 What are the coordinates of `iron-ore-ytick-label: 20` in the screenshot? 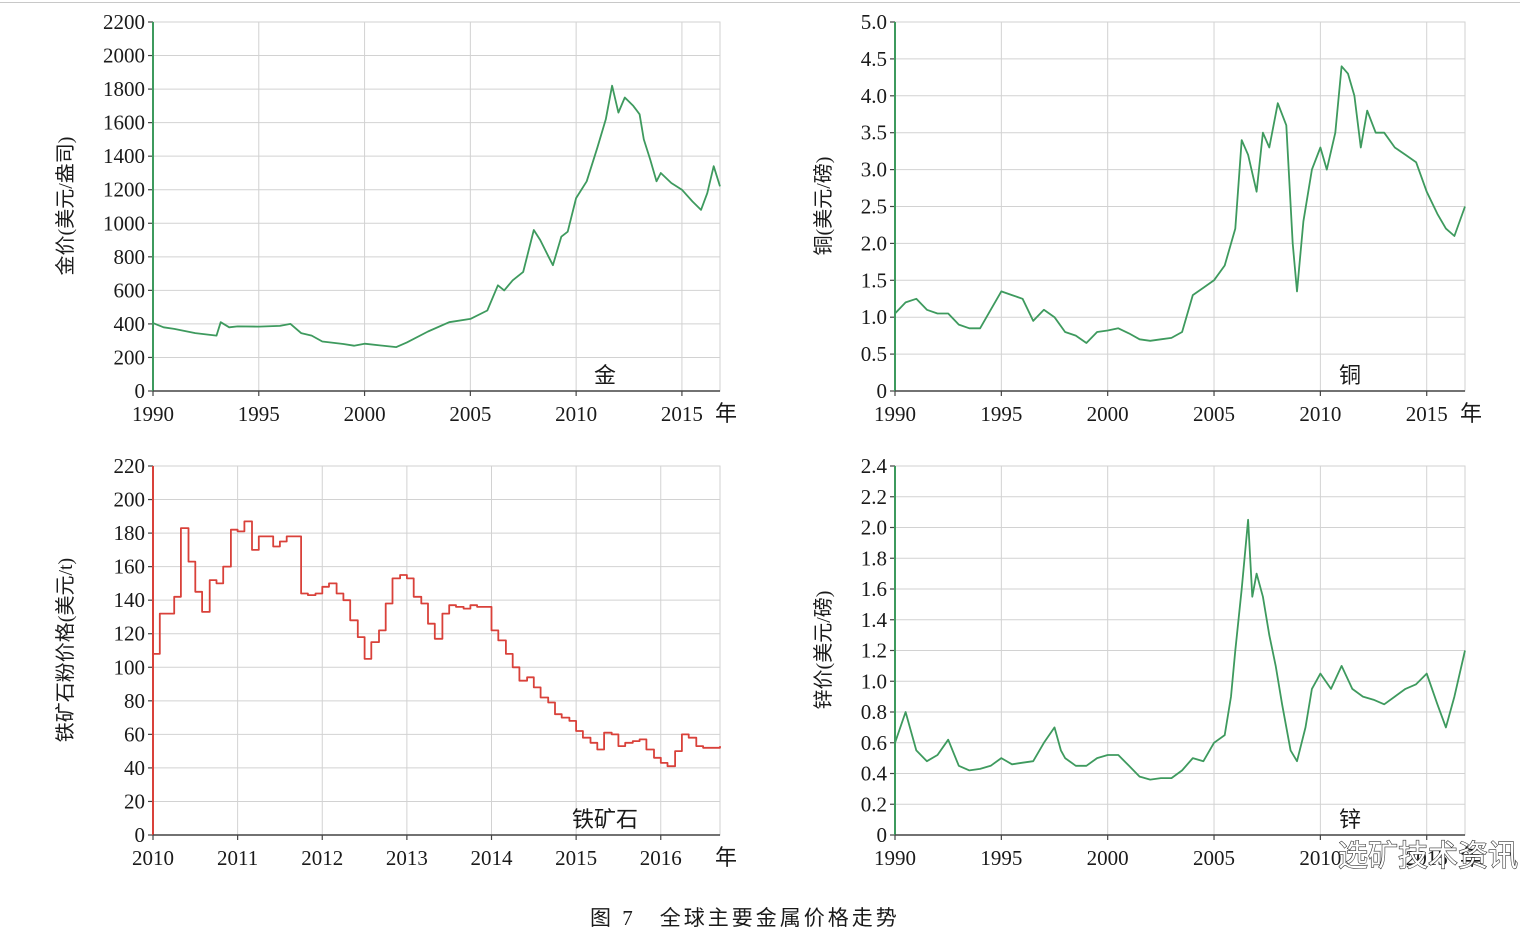 It's located at (134, 801).